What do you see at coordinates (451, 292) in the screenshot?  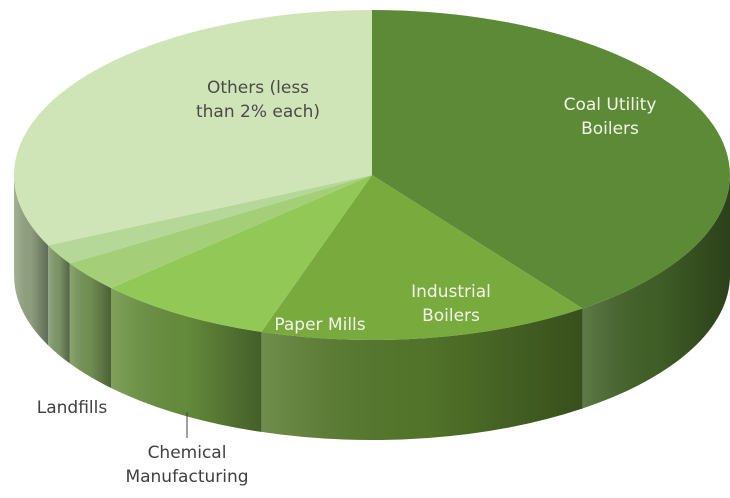 I see `label-line: Industrial` at bounding box center [451, 292].